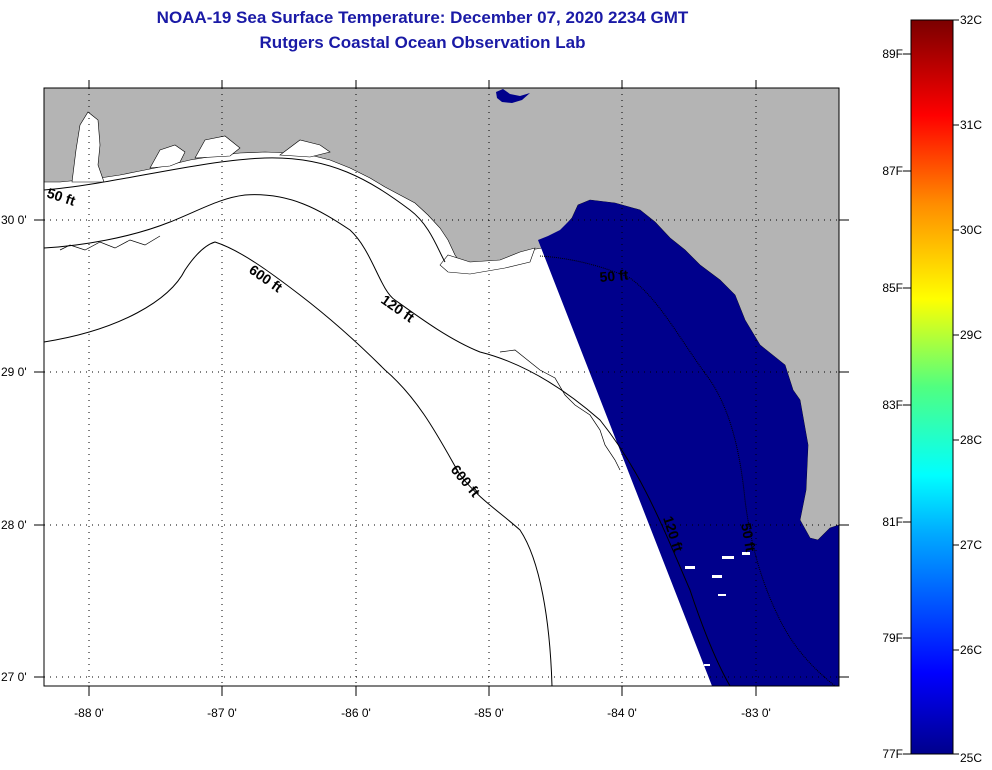 This screenshot has height=770, width=992. What do you see at coordinates (88, 147) in the screenshot?
I see `mobile-bay` at bounding box center [88, 147].